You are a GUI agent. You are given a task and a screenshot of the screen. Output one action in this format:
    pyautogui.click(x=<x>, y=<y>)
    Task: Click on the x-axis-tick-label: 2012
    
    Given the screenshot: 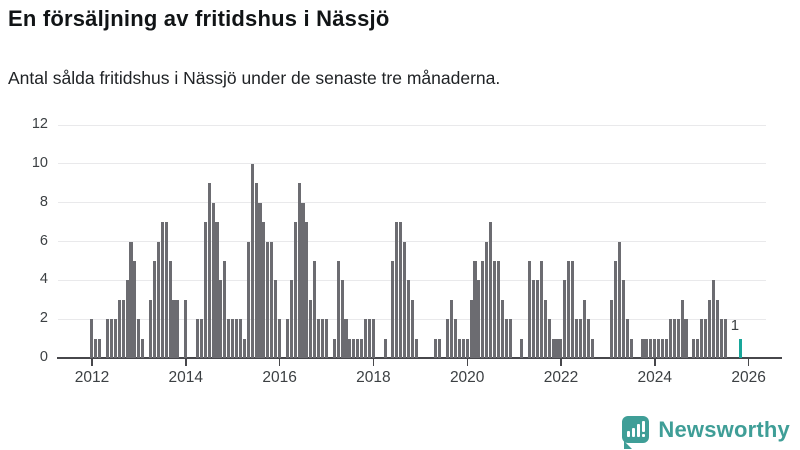 What is the action you would take?
    pyautogui.click(x=92, y=377)
    